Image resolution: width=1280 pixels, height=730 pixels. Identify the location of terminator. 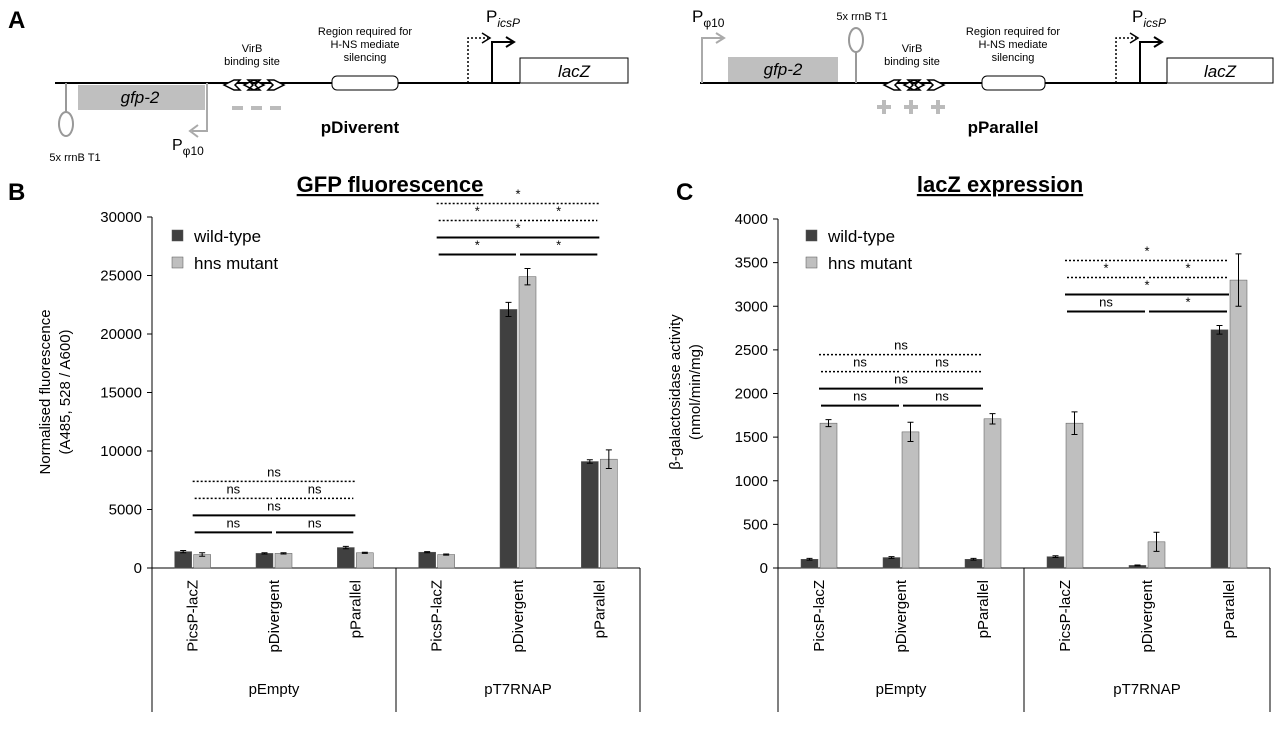
(66, 124).